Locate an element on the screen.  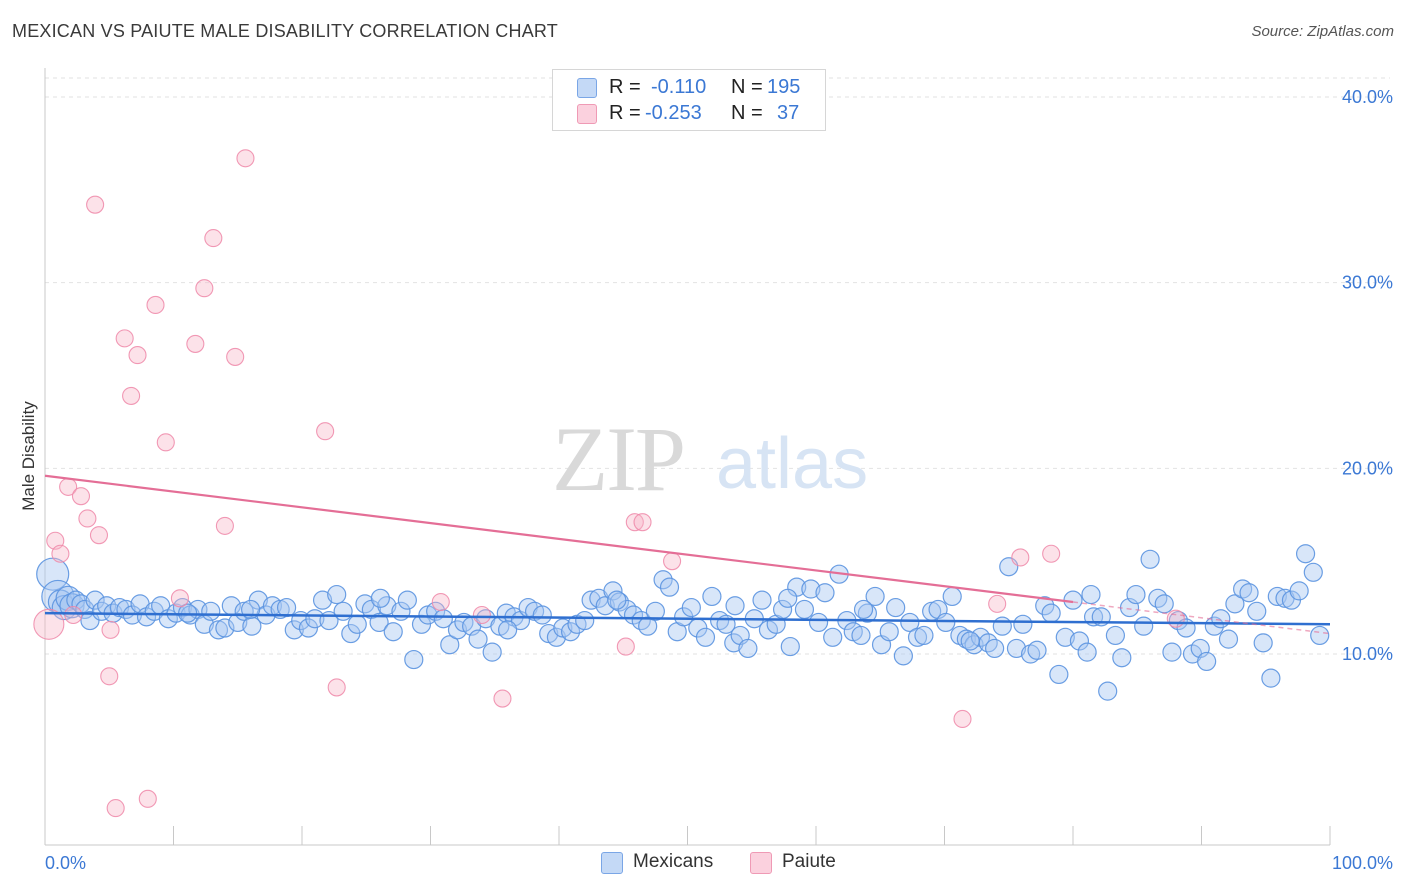
paiute-trend-line is located at coordinates (559, 539).